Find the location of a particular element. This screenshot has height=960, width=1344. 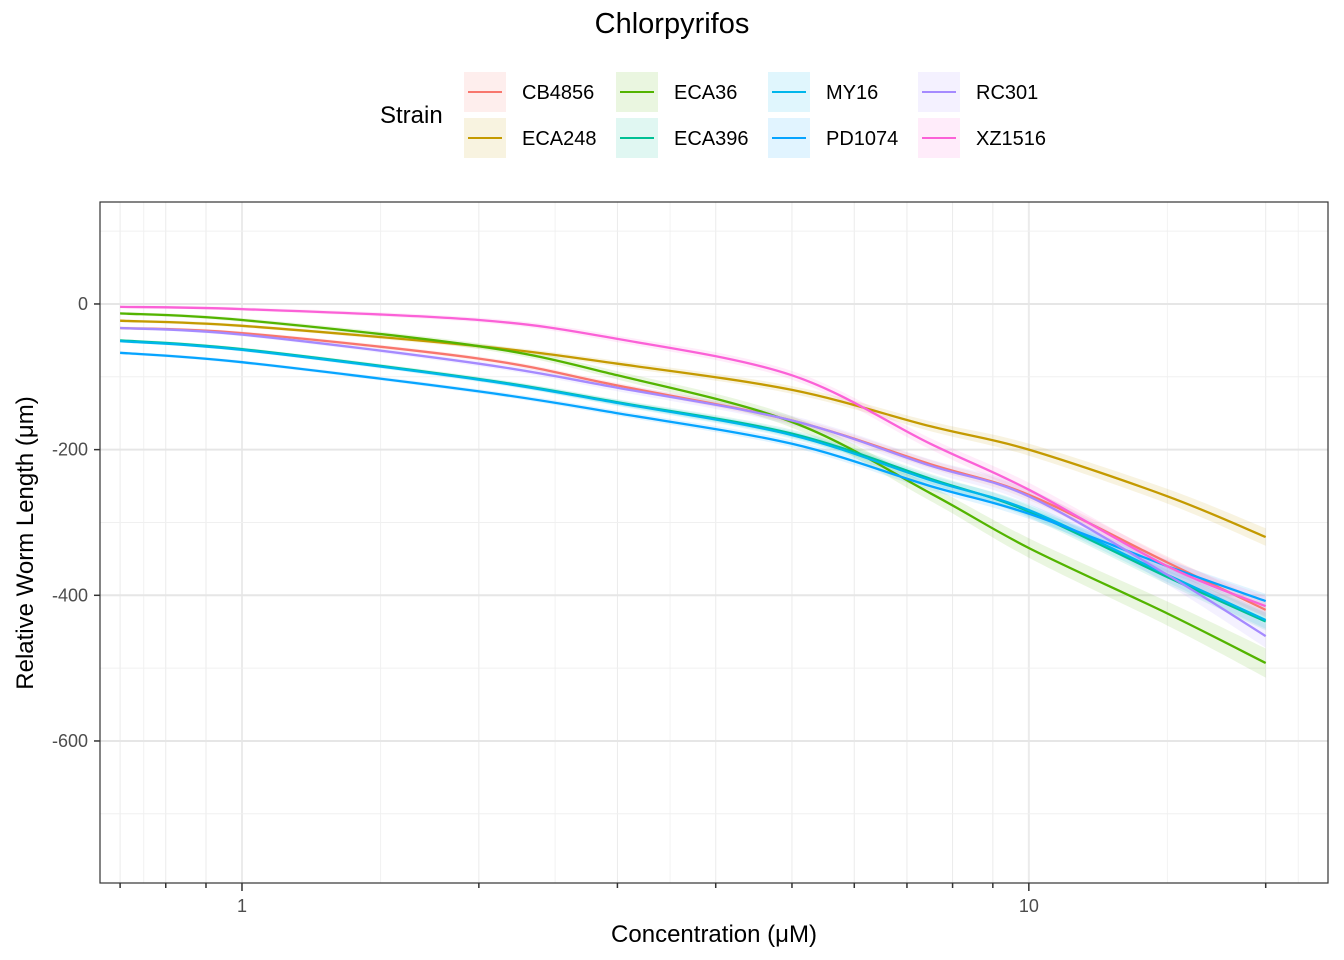

legend-key-eca248 is located at coordinates (485, 138).